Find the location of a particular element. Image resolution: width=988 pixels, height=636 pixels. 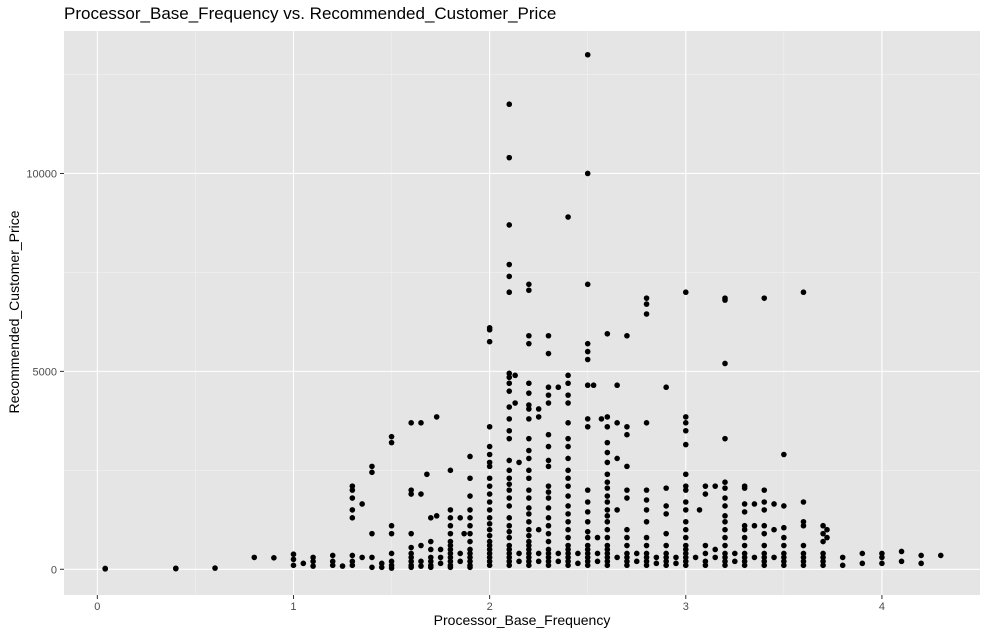

x-tick-label: 2 is located at coordinates (490, 607).